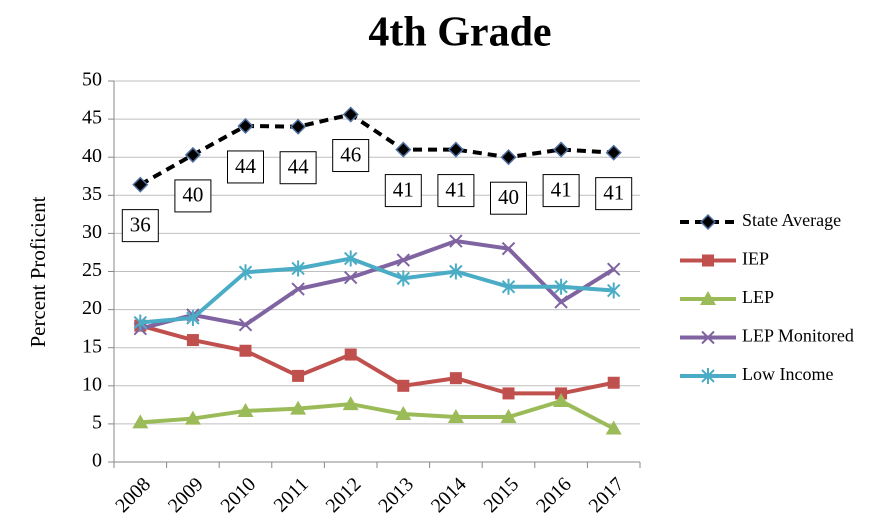 This screenshot has height=532, width=895. Describe the element at coordinates (92, 346) in the screenshot. I see `y-tick-label: 15` at that location.